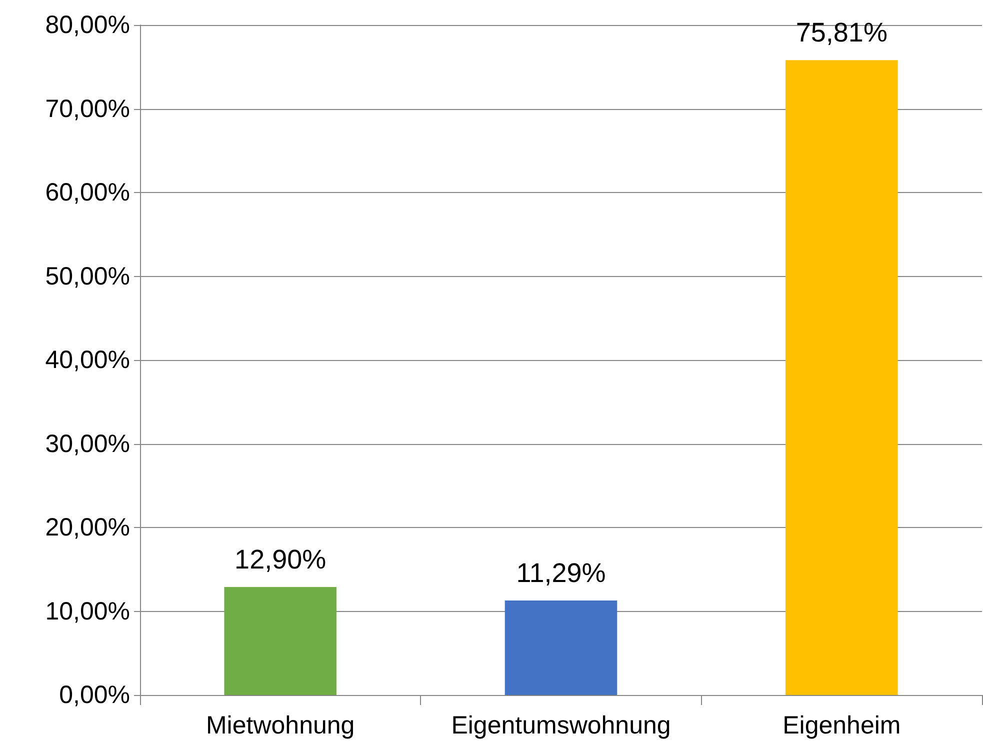 Image resolution: width=983 pixels, height=753 pixels. Describe the element at coordinates (87, 25) in the screenshot. I see `y-tick-label: 80,00%` at that location.